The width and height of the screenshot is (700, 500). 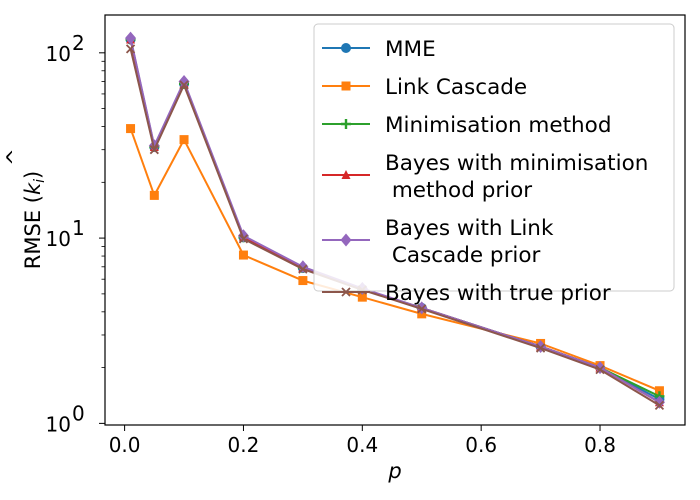 I want to click on legend-label-1: Link Cascade, so click(x=456, y=87).